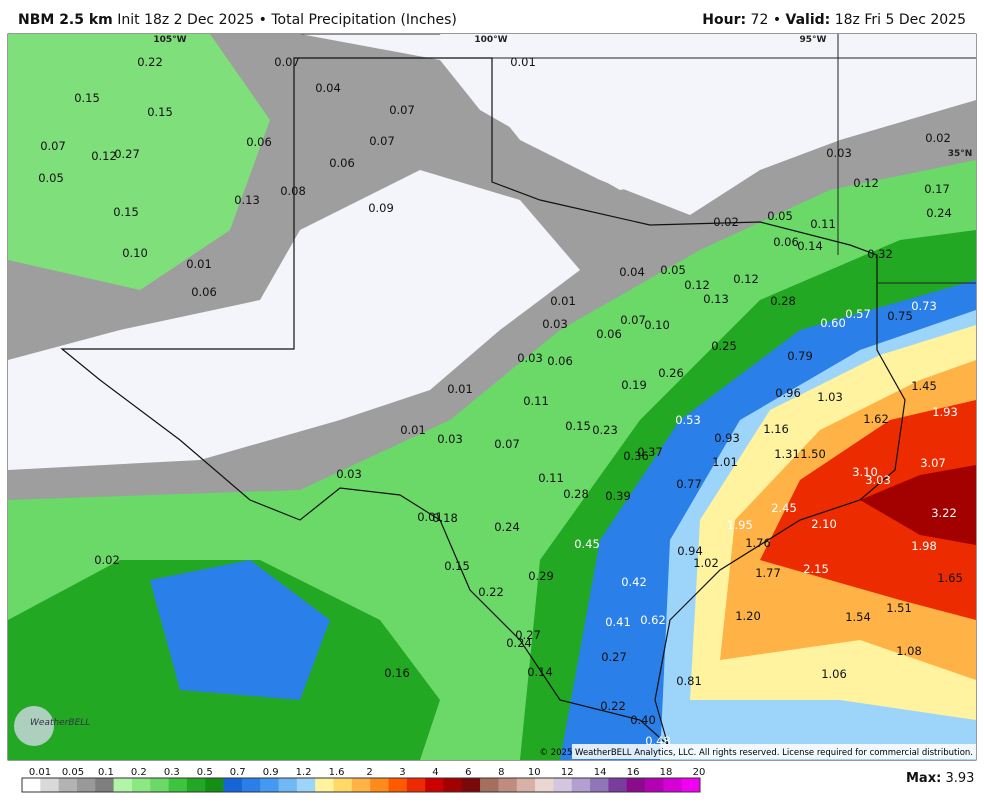 The height and width of the screenshot is (808, 984). Describe the element at coordinates (909, 651) in the screenshot. I see `value-label: 1.08` at that location.